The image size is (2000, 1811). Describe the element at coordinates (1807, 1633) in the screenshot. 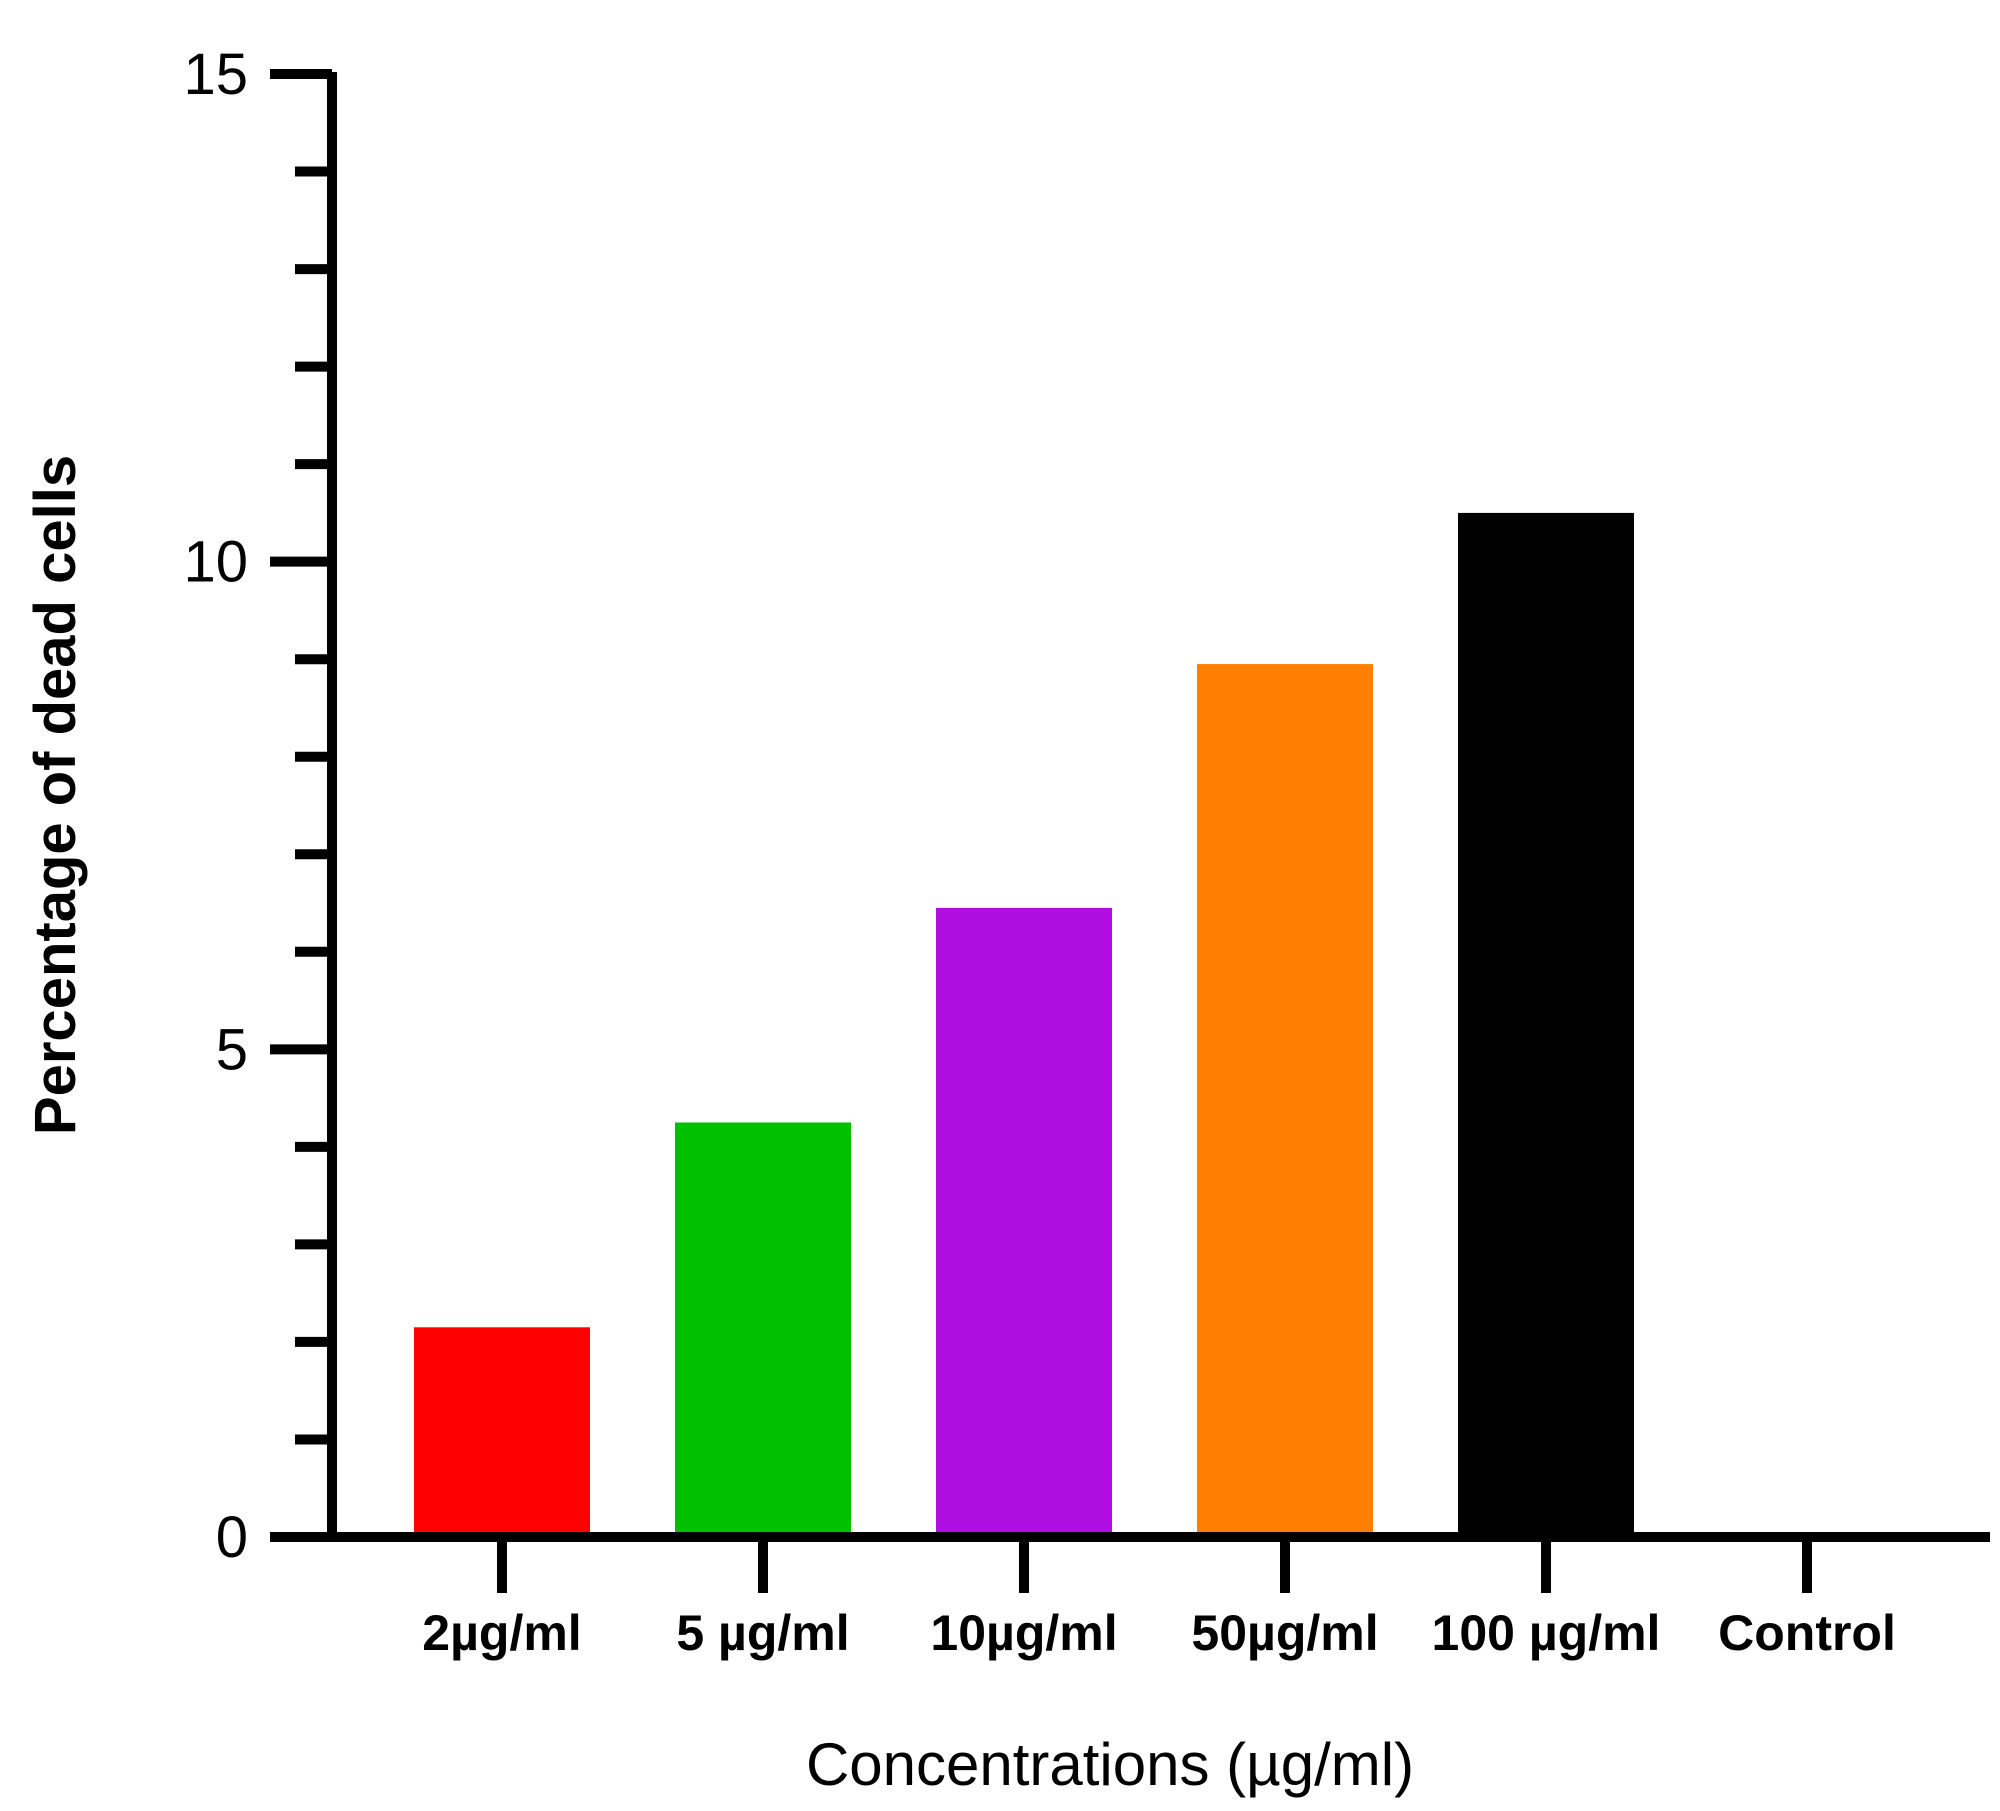

I see `x-tick-label: Control` at that location.